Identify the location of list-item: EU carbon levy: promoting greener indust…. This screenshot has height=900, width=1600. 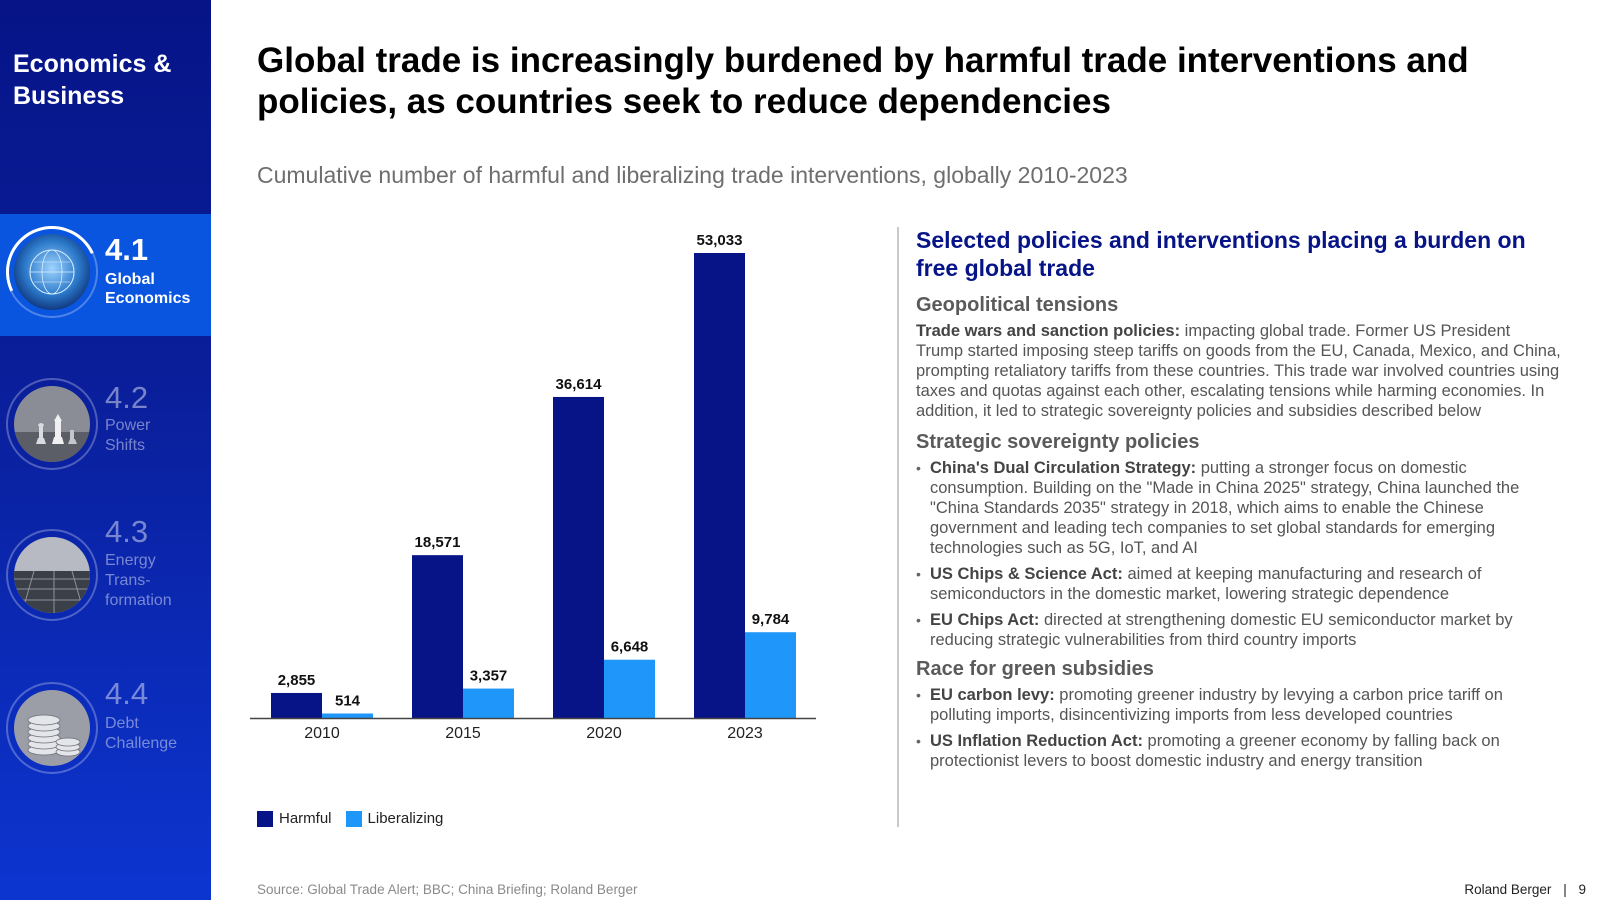
(1238, 705).